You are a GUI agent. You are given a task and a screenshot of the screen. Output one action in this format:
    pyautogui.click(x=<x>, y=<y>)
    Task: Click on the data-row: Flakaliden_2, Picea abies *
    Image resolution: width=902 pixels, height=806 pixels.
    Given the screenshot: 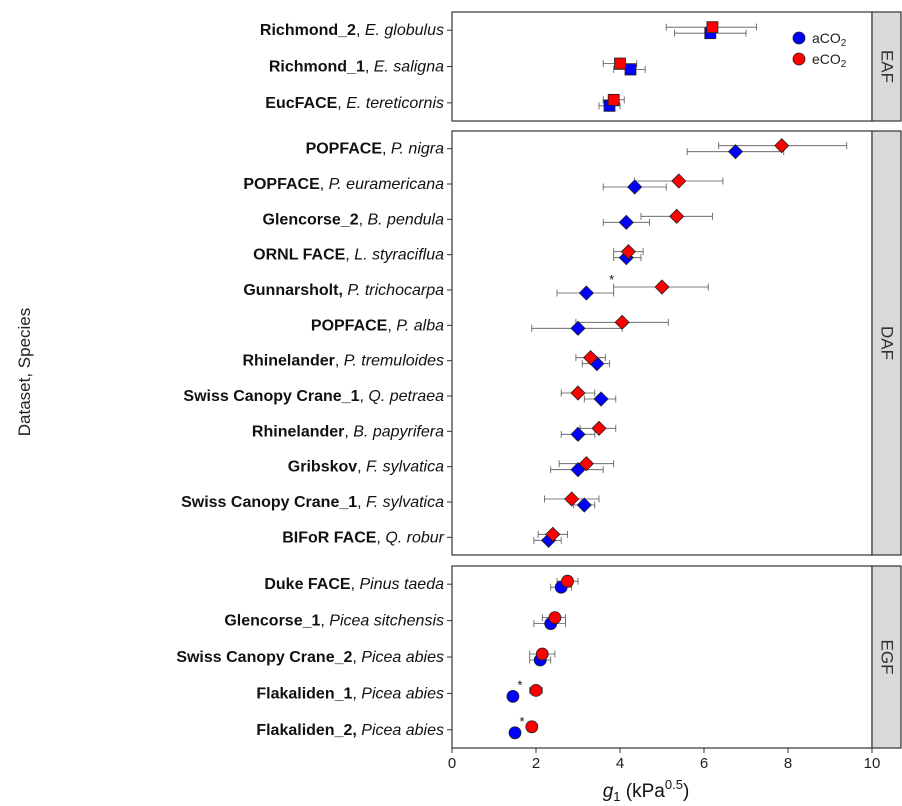 What is the action you would take?
    pyautogui.click(x=397, y=727)
    